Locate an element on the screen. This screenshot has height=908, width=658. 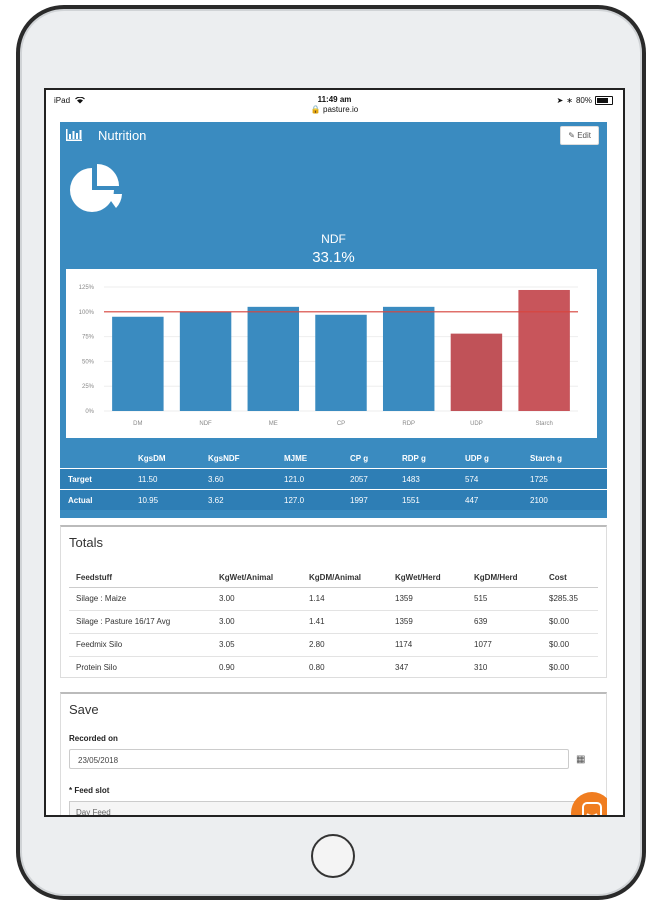
status-bar: iPad 11:49 am 🔒 pasture.io ➤ ∗ 80% is located at coordinates (334, 106).